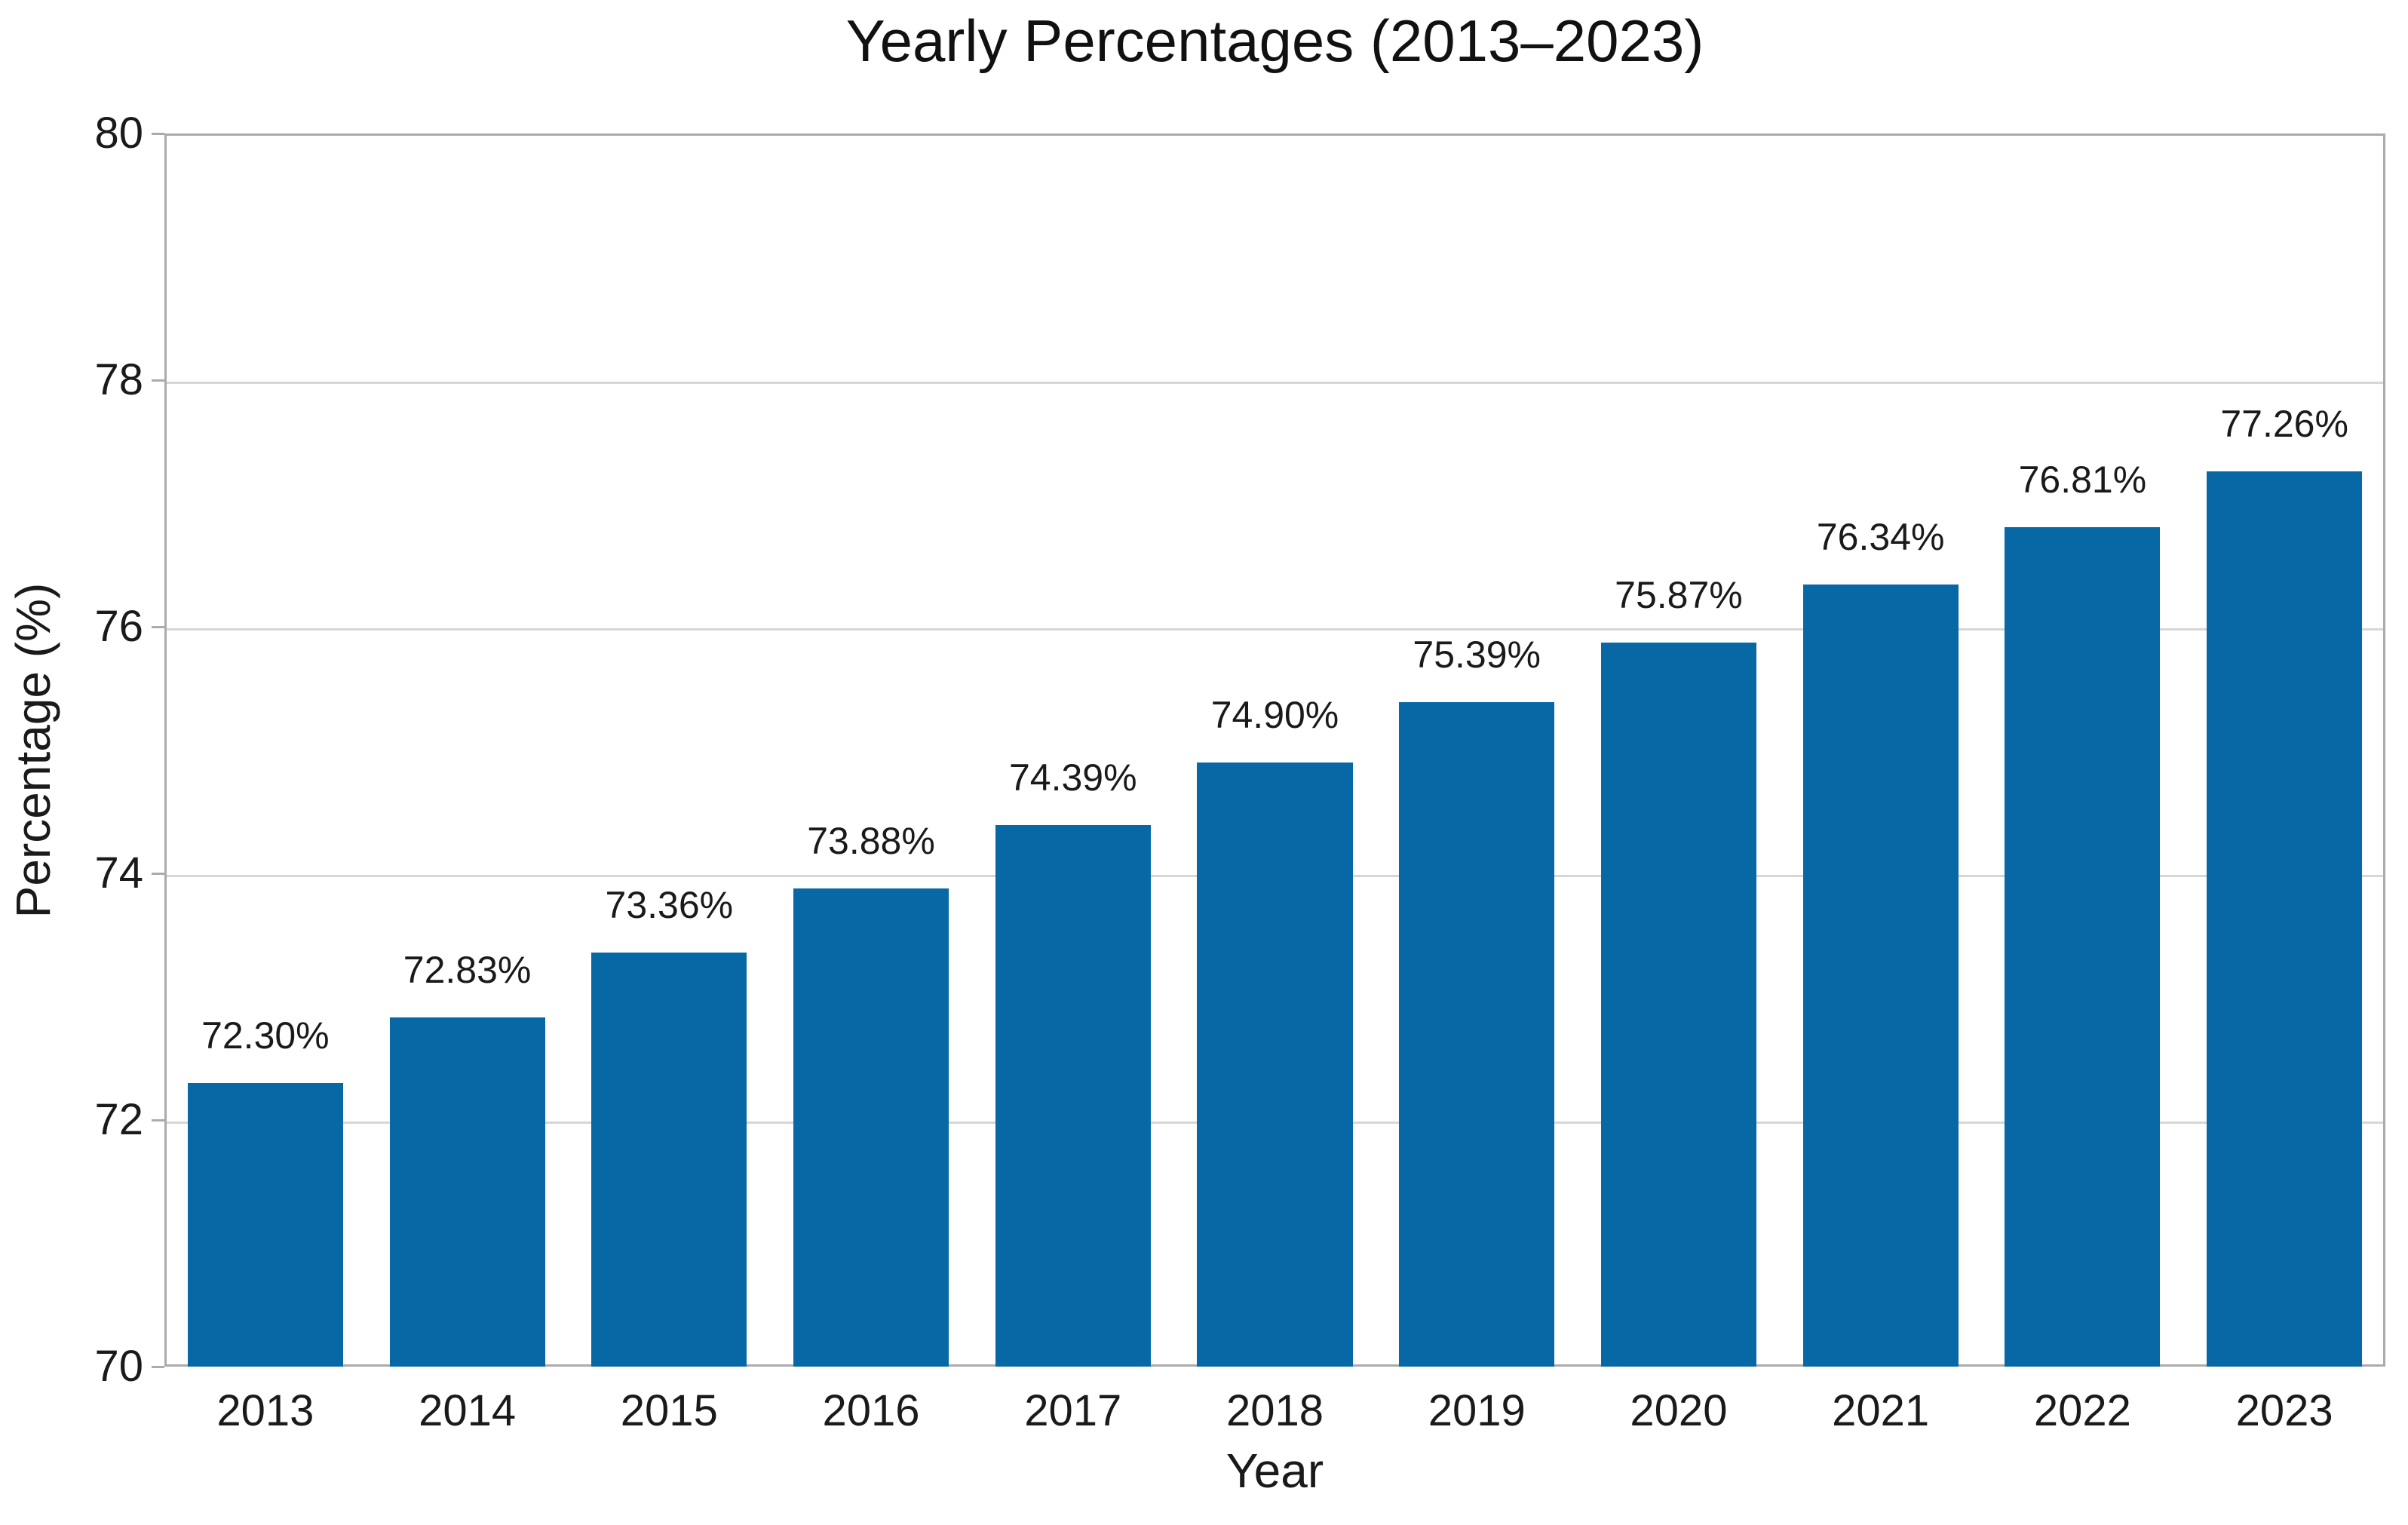  What do you see at coordinates (1274, 41) in the screenshot?
I see `chart-title: Yearly Percentages (2013–2023)` at bounding box center [1274, 41].